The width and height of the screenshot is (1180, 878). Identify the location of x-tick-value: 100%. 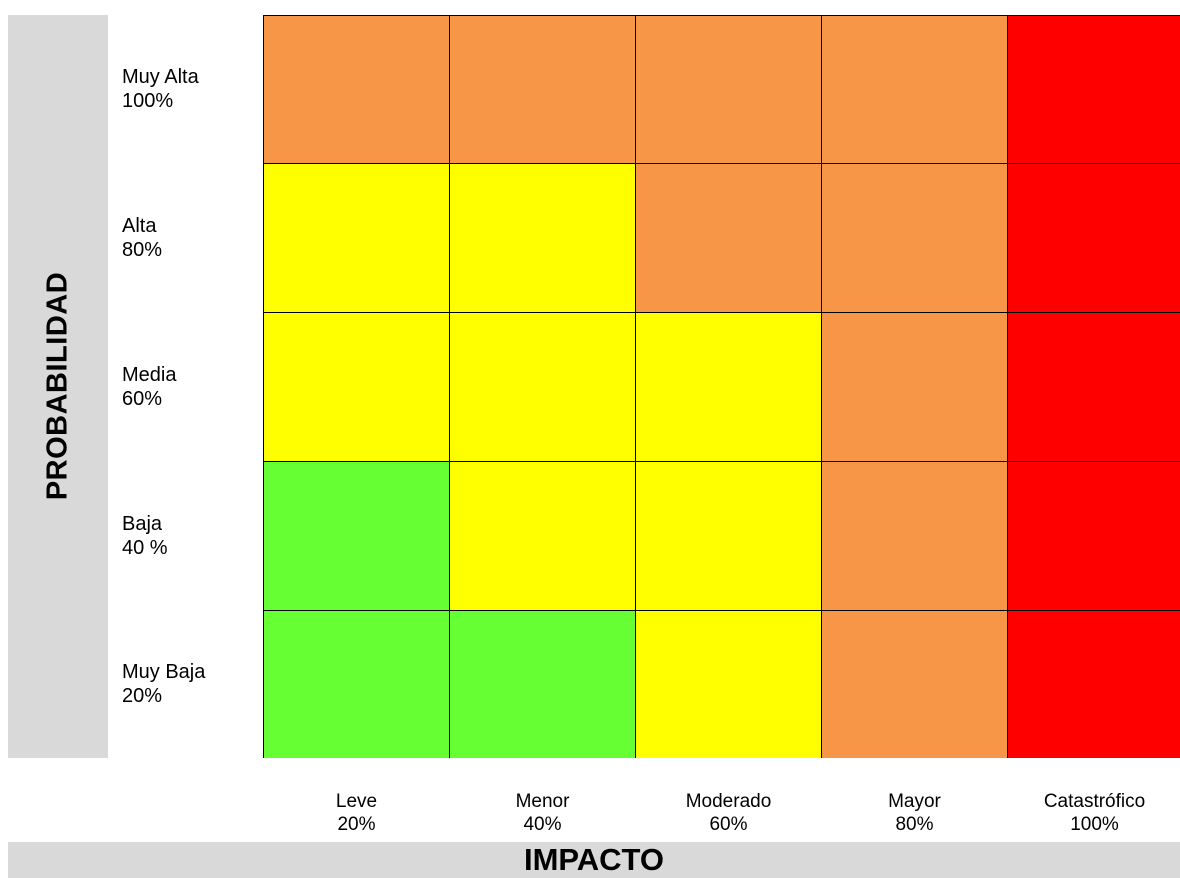
(1094, 824).